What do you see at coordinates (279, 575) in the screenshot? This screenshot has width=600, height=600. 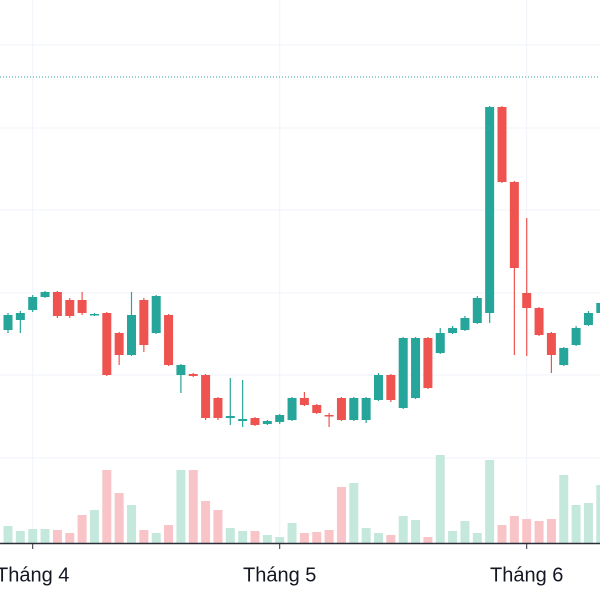 I see `x-tick-label: Tháng 5` at bounding box center [279, 575].